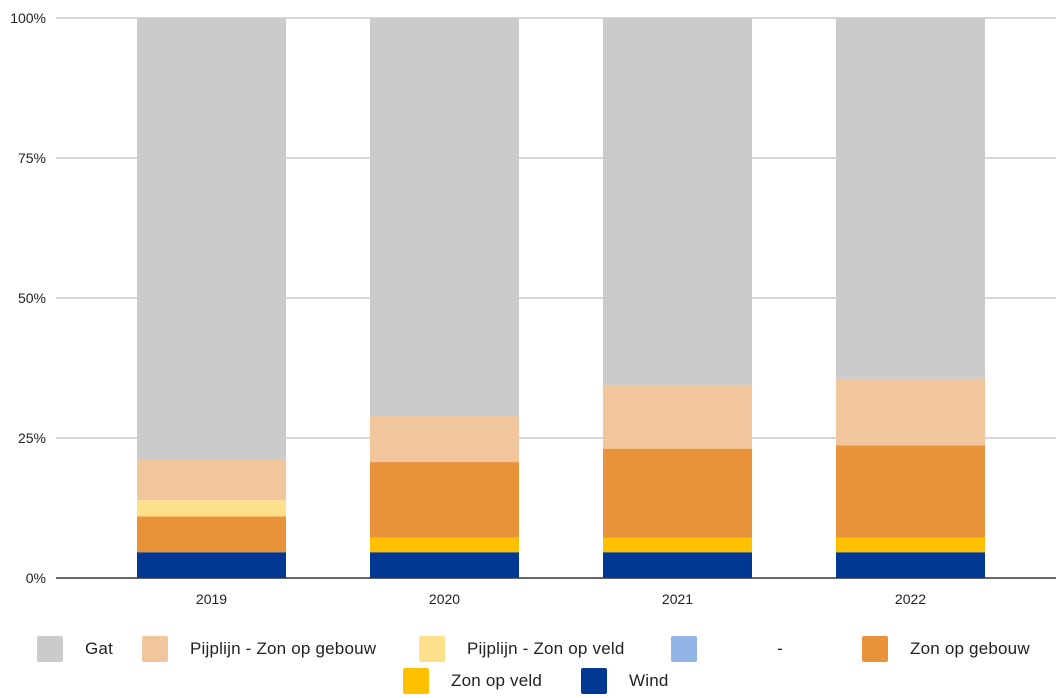  I want to click on bar-segment-zon-op-veld-2021, so click(677, 545).